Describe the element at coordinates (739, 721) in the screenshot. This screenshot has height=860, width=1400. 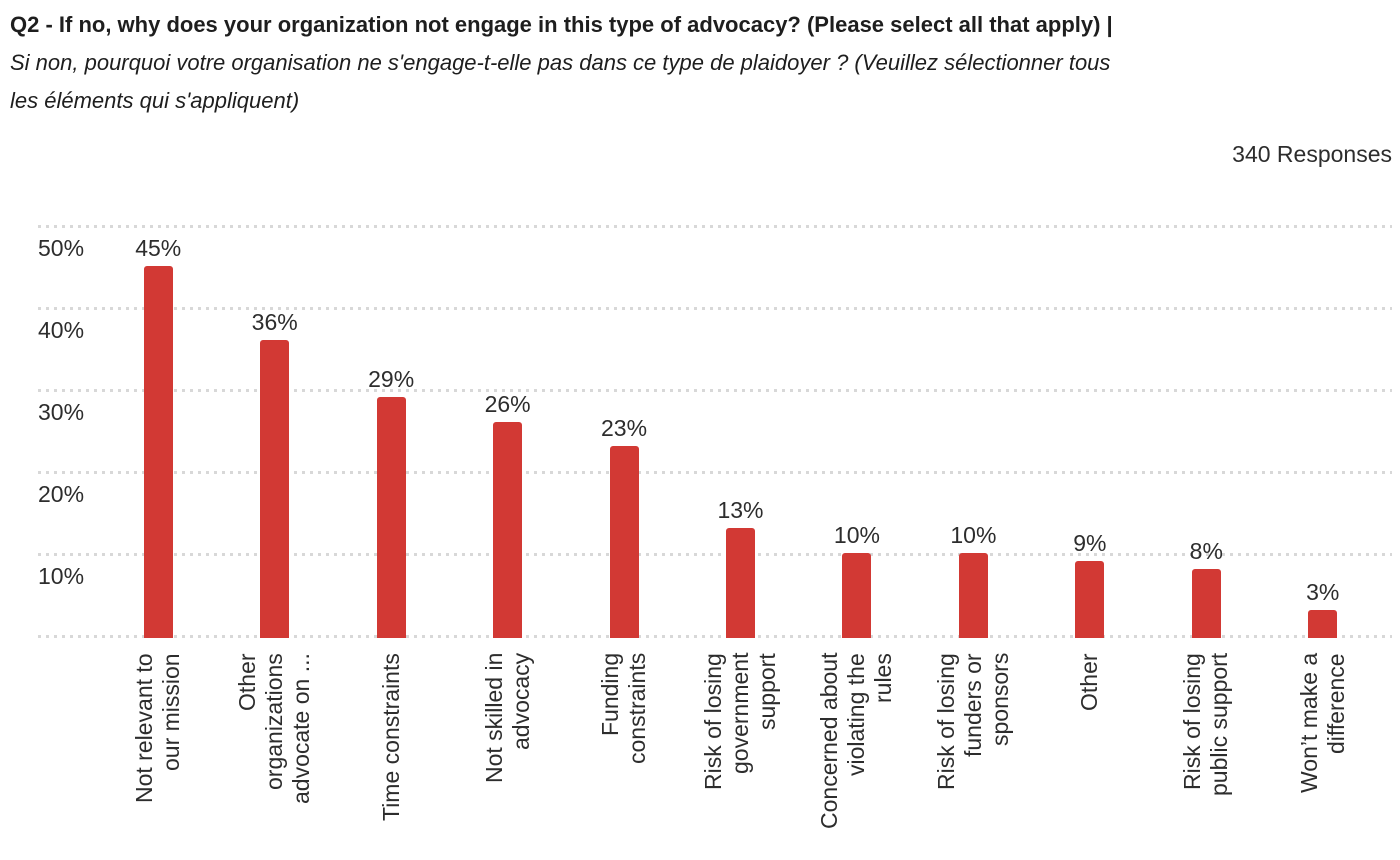
I see `x-axis-category-label: Risk of losing government support` at that location.